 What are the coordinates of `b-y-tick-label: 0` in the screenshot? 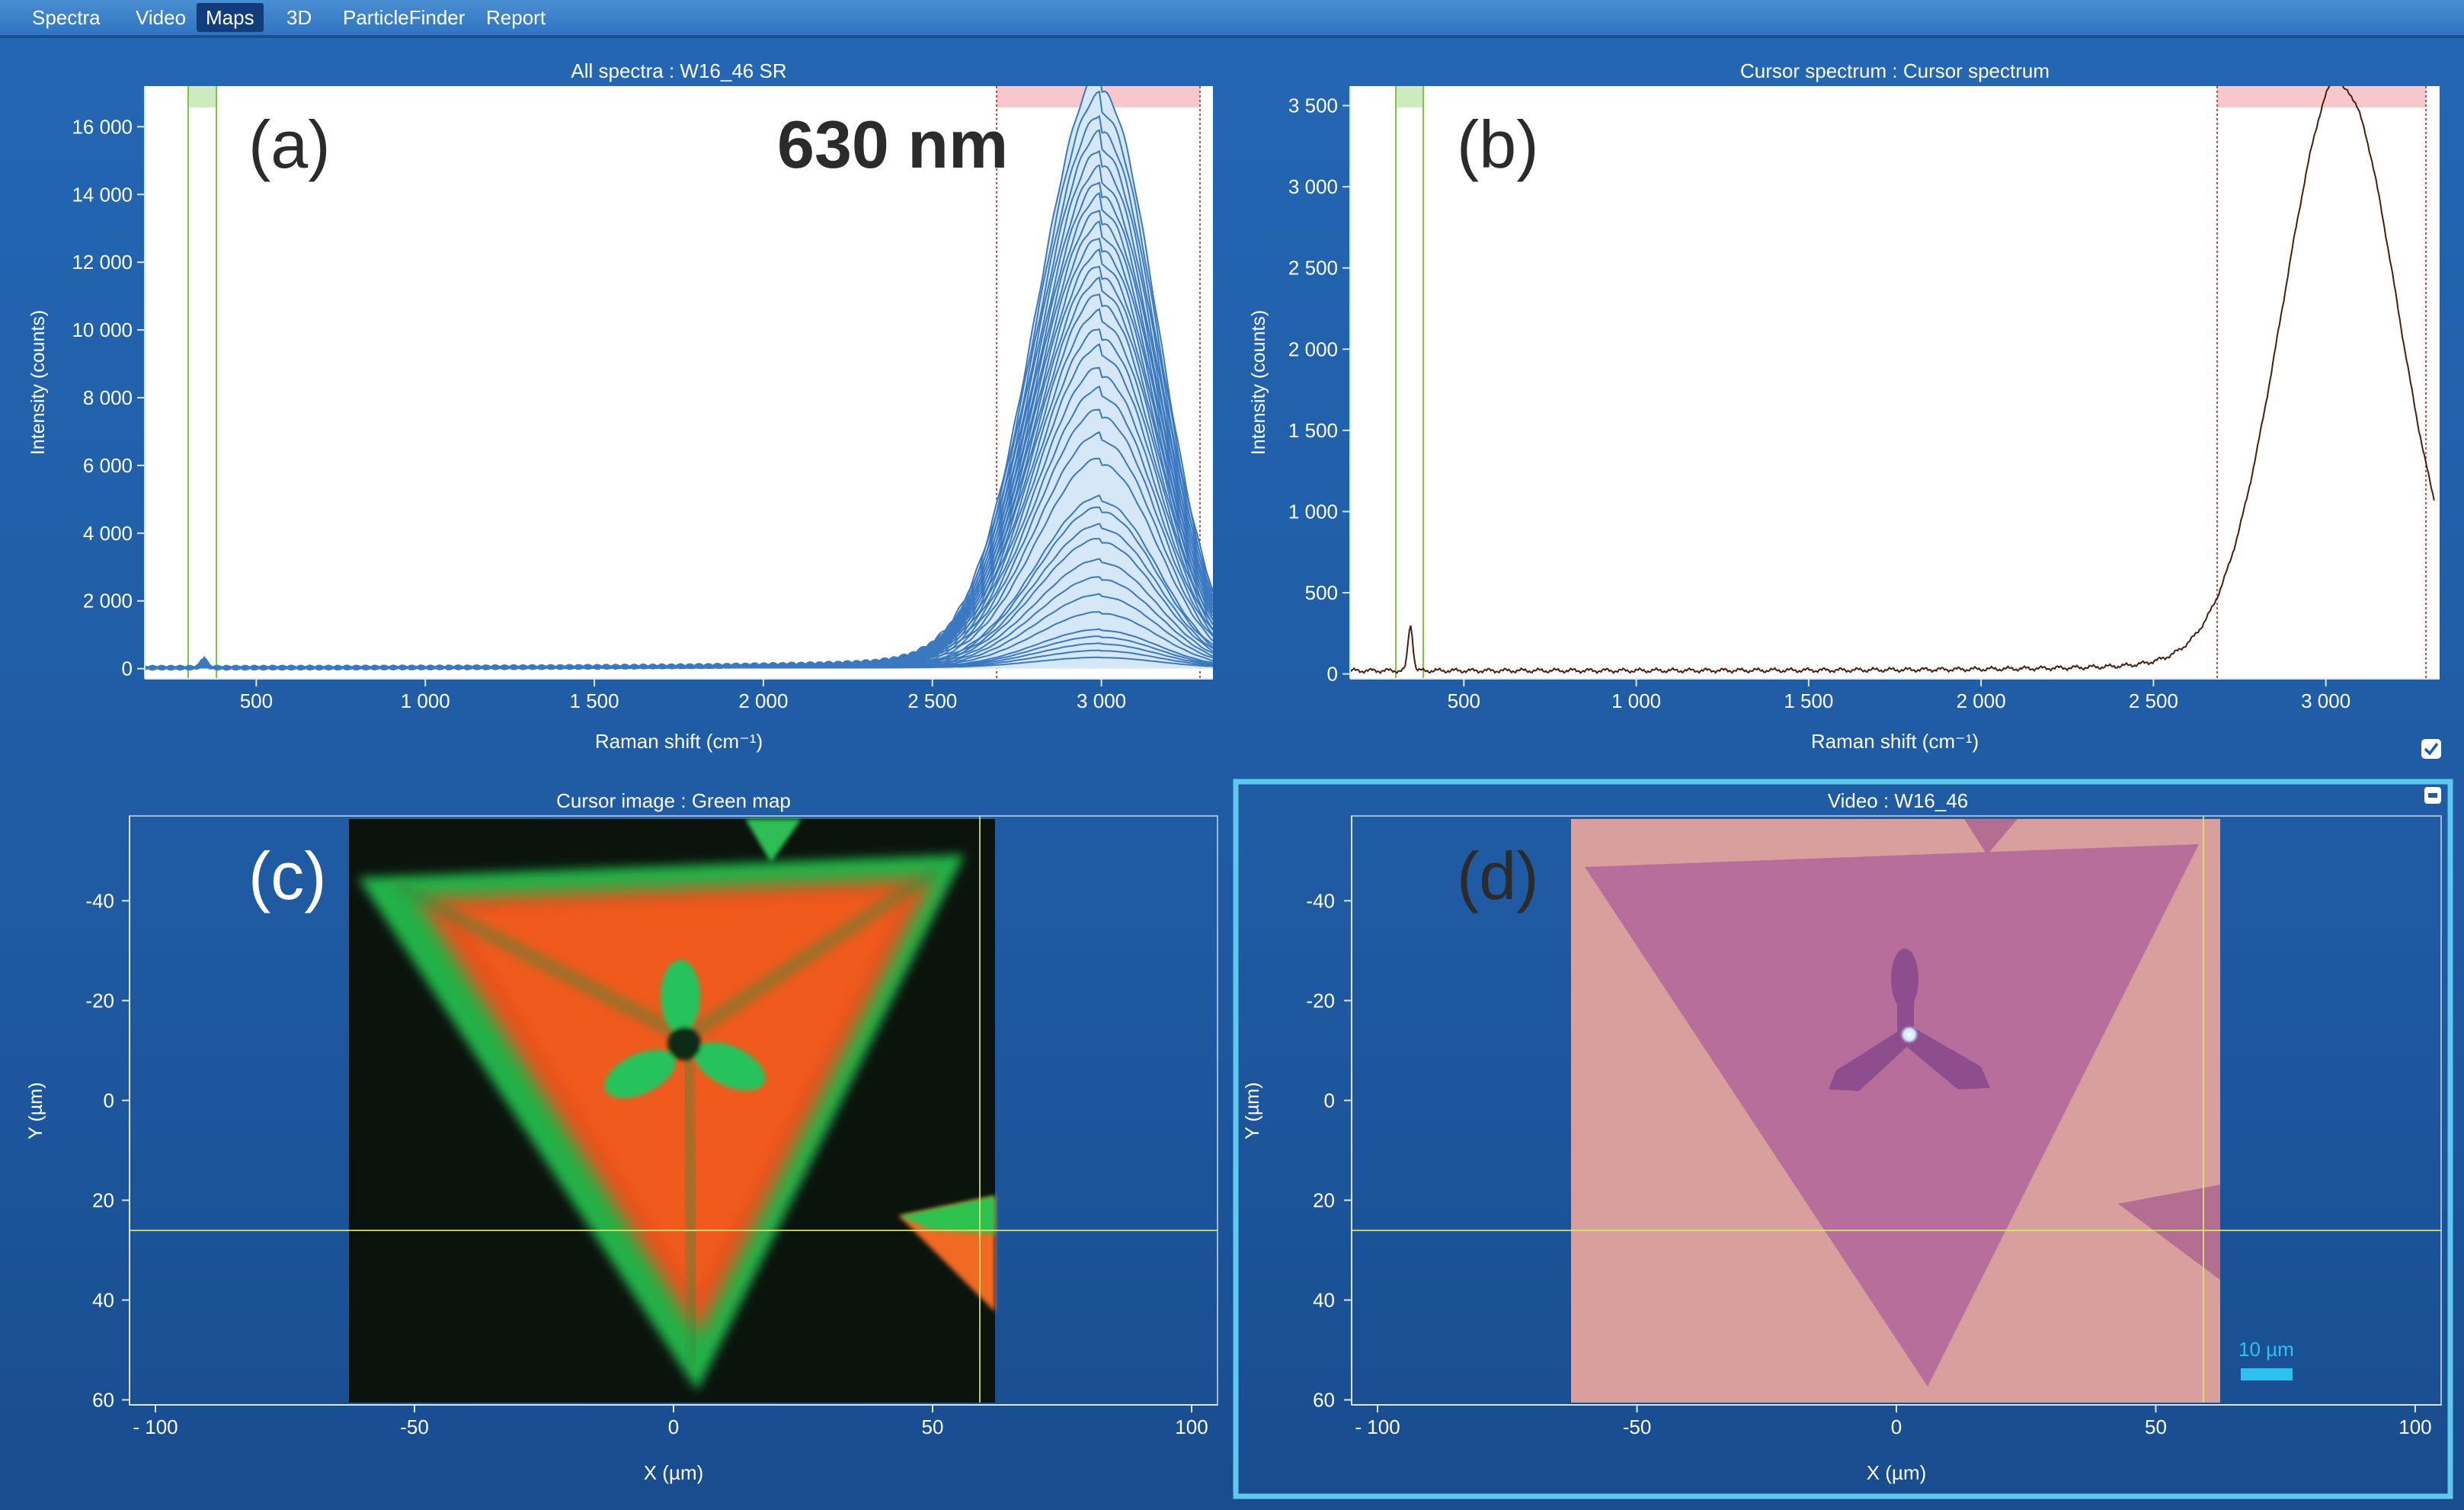 It's located at (1332, 674).